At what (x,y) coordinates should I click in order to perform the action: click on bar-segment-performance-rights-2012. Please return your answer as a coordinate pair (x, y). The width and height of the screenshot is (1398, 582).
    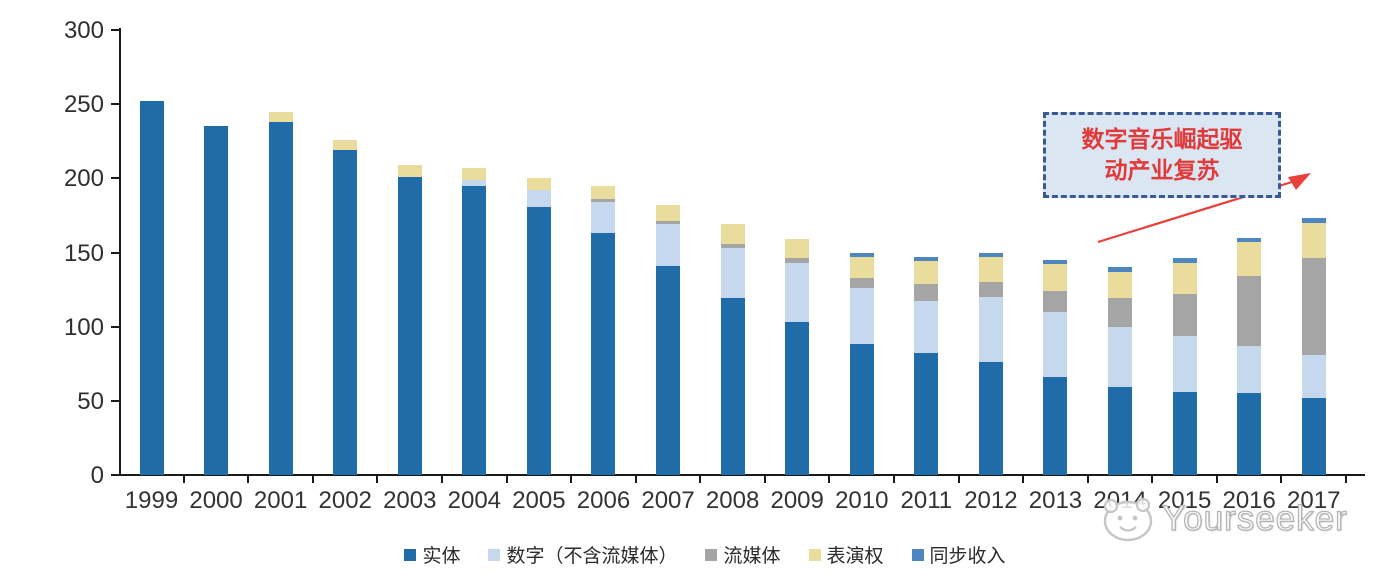
    Looking at the image, I should click on (990, 269).